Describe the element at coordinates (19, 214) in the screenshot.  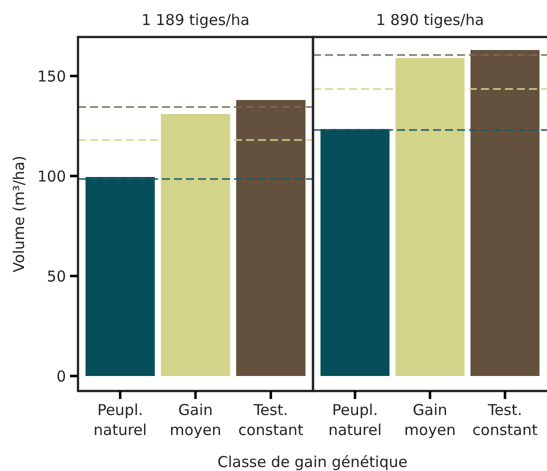
I see `y-axis-title: Volume (m³/ha)` at that location.